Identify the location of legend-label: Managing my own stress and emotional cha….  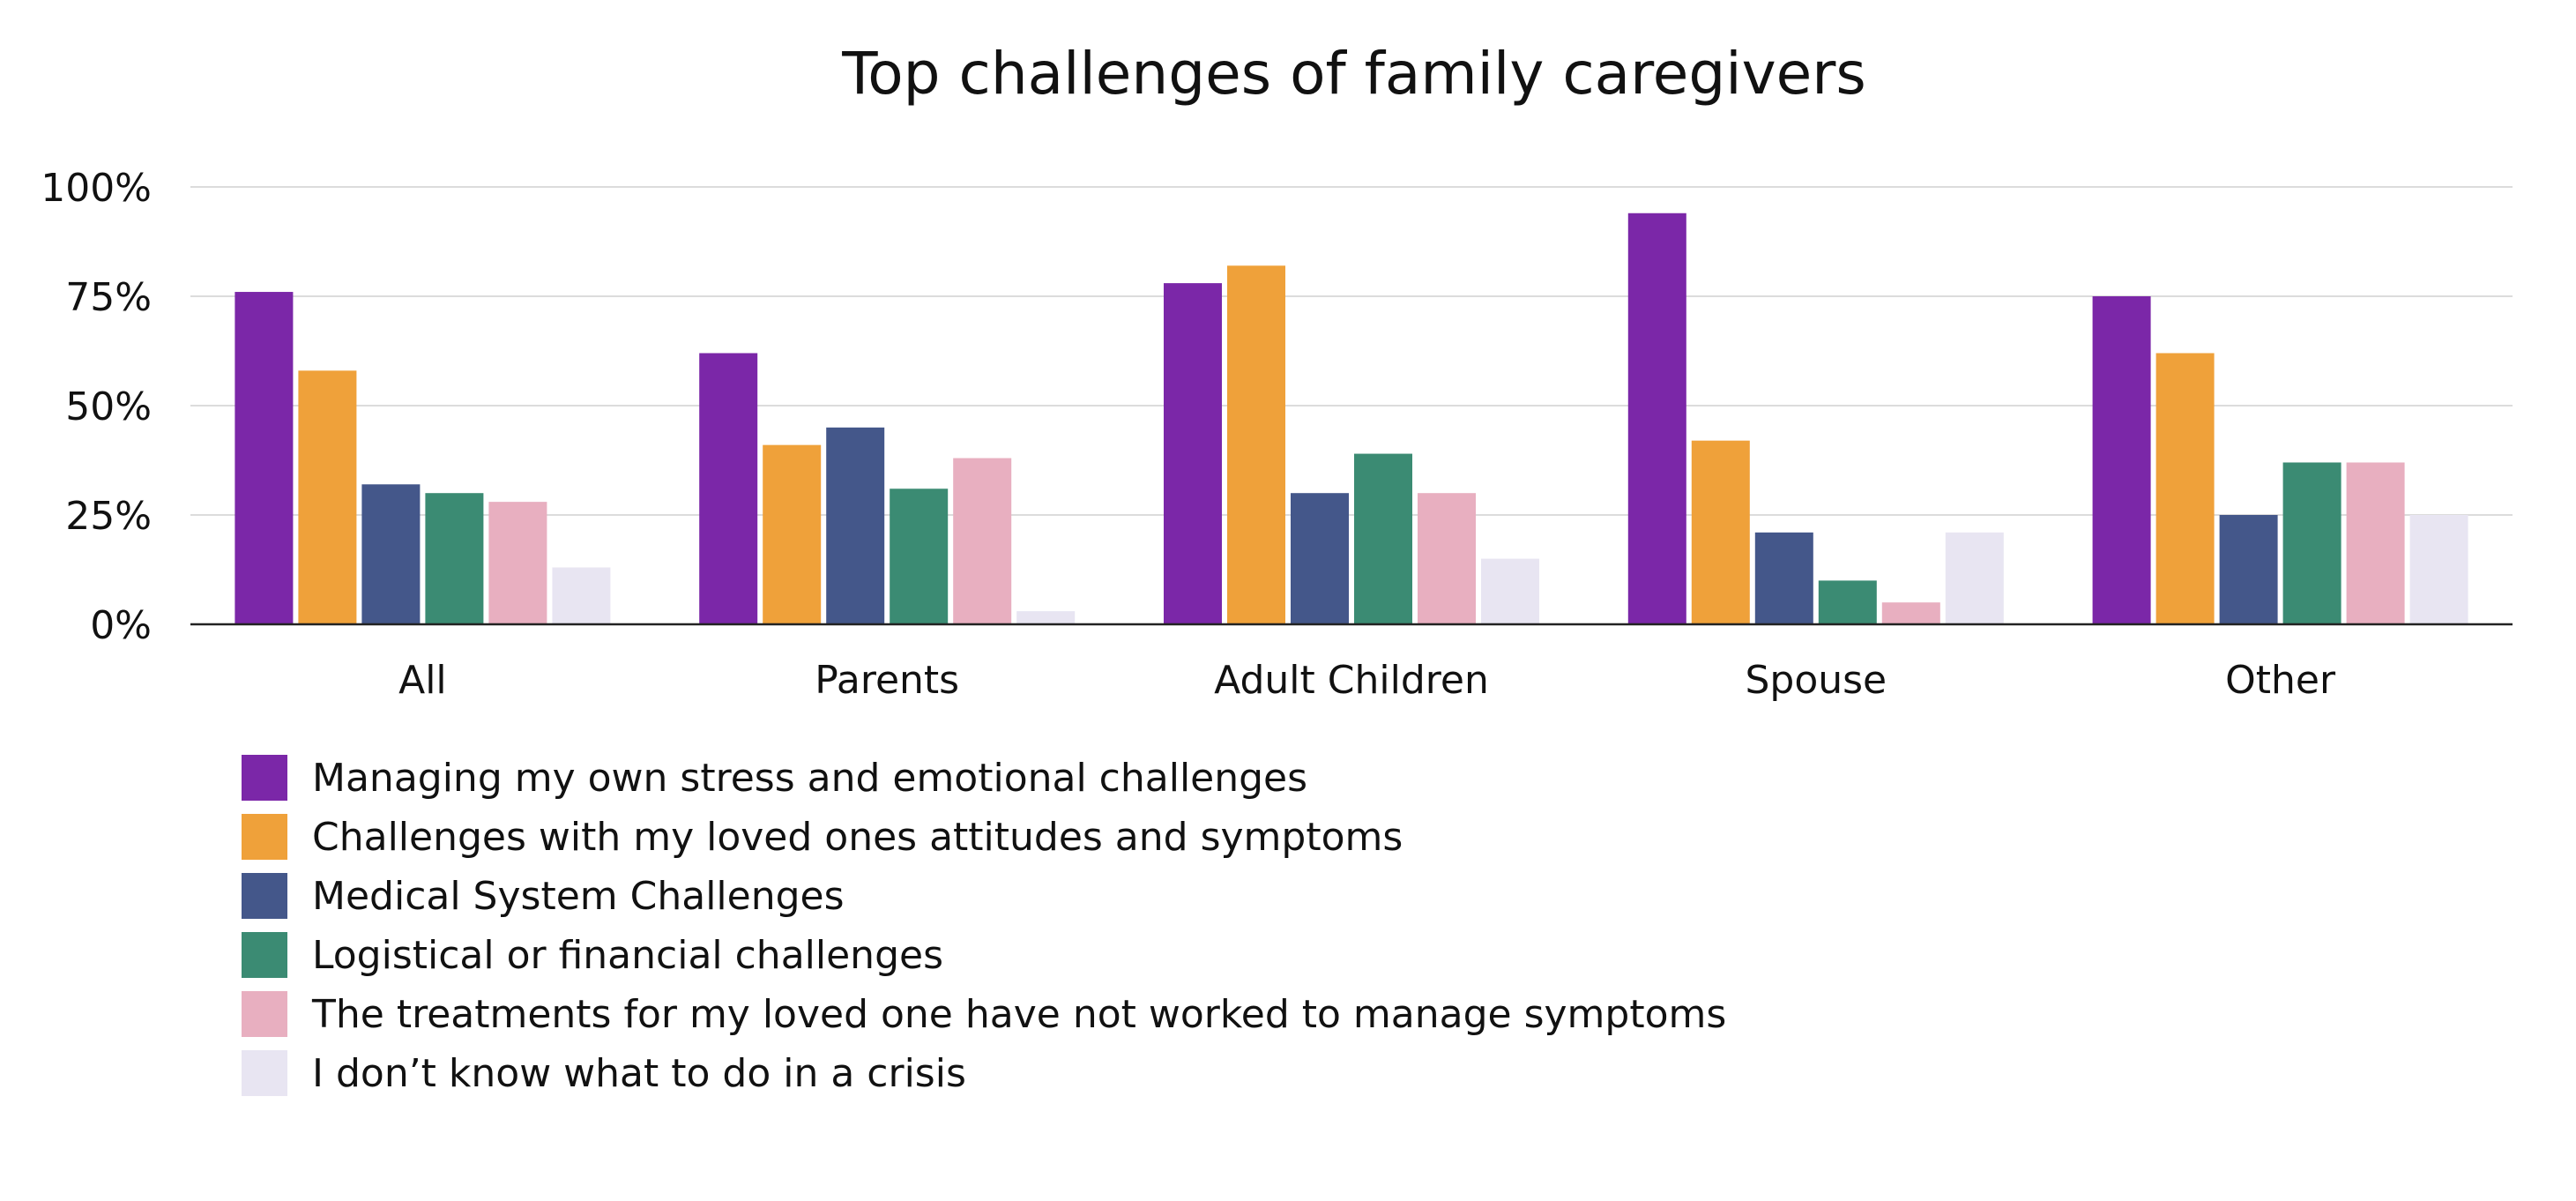
(809, 778).